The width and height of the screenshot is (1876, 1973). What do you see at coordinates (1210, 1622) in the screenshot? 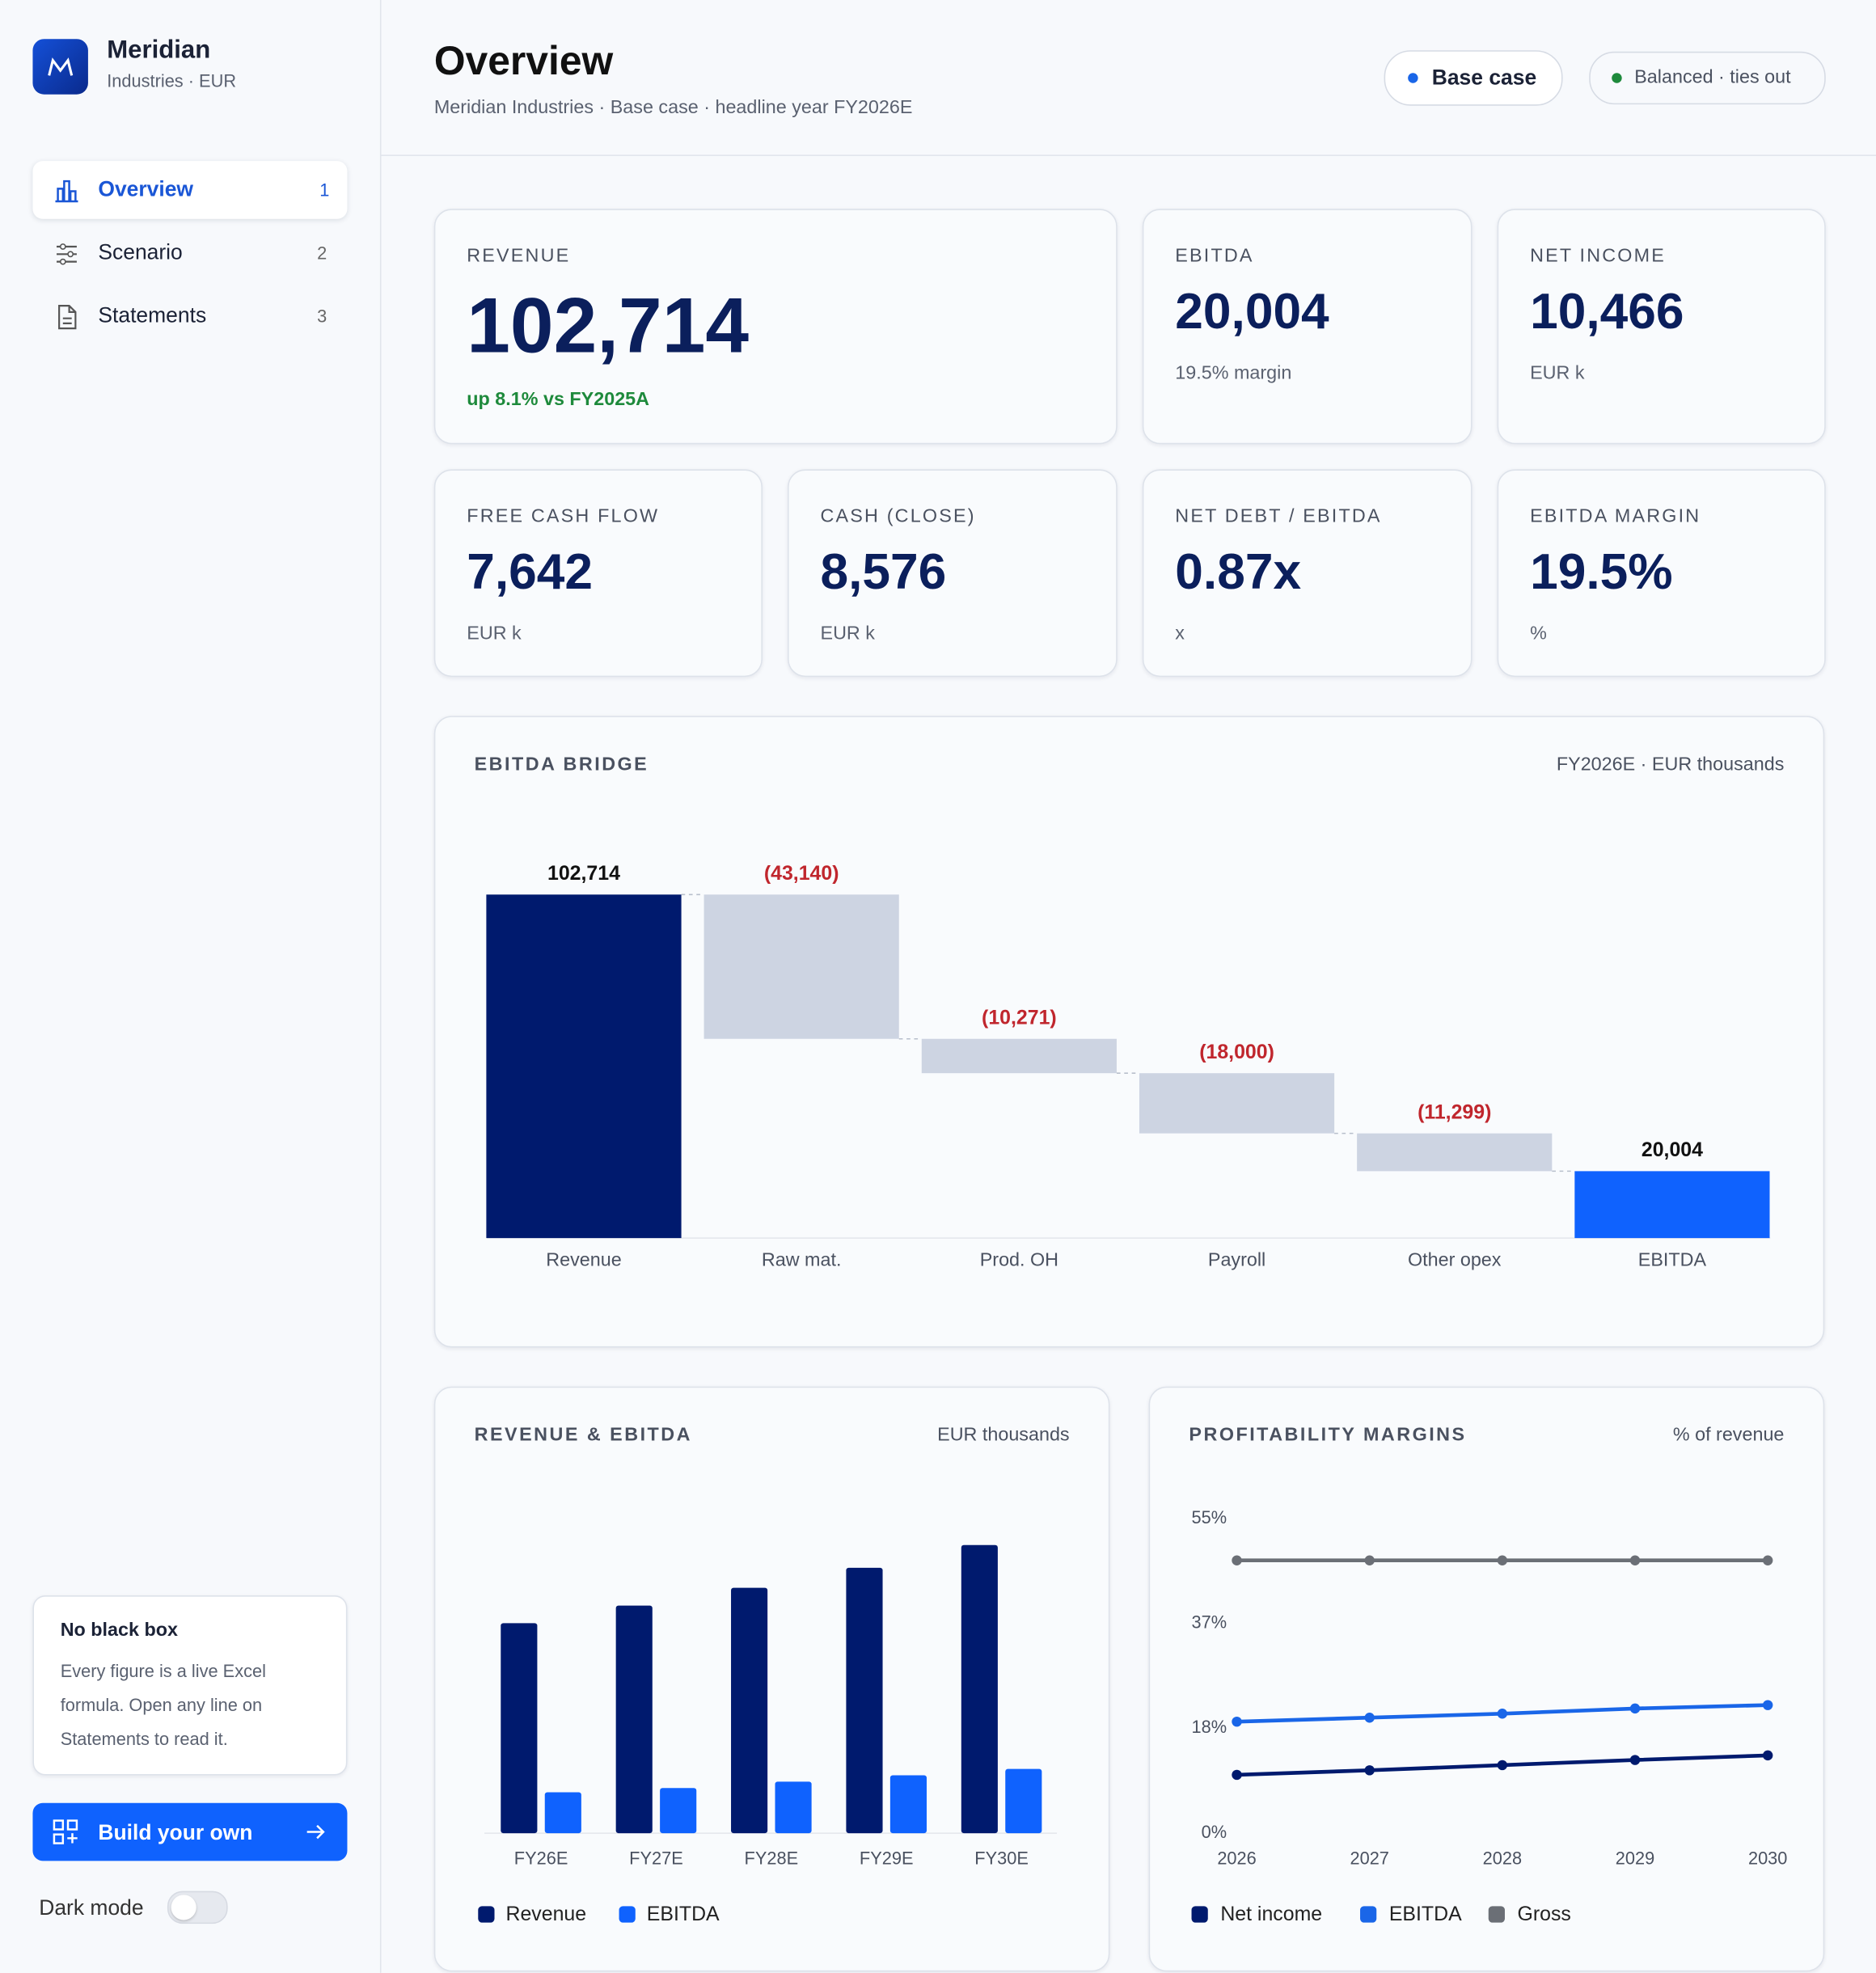
I see `y-tick-label: 37%` at bounding box center [1210, 1622].